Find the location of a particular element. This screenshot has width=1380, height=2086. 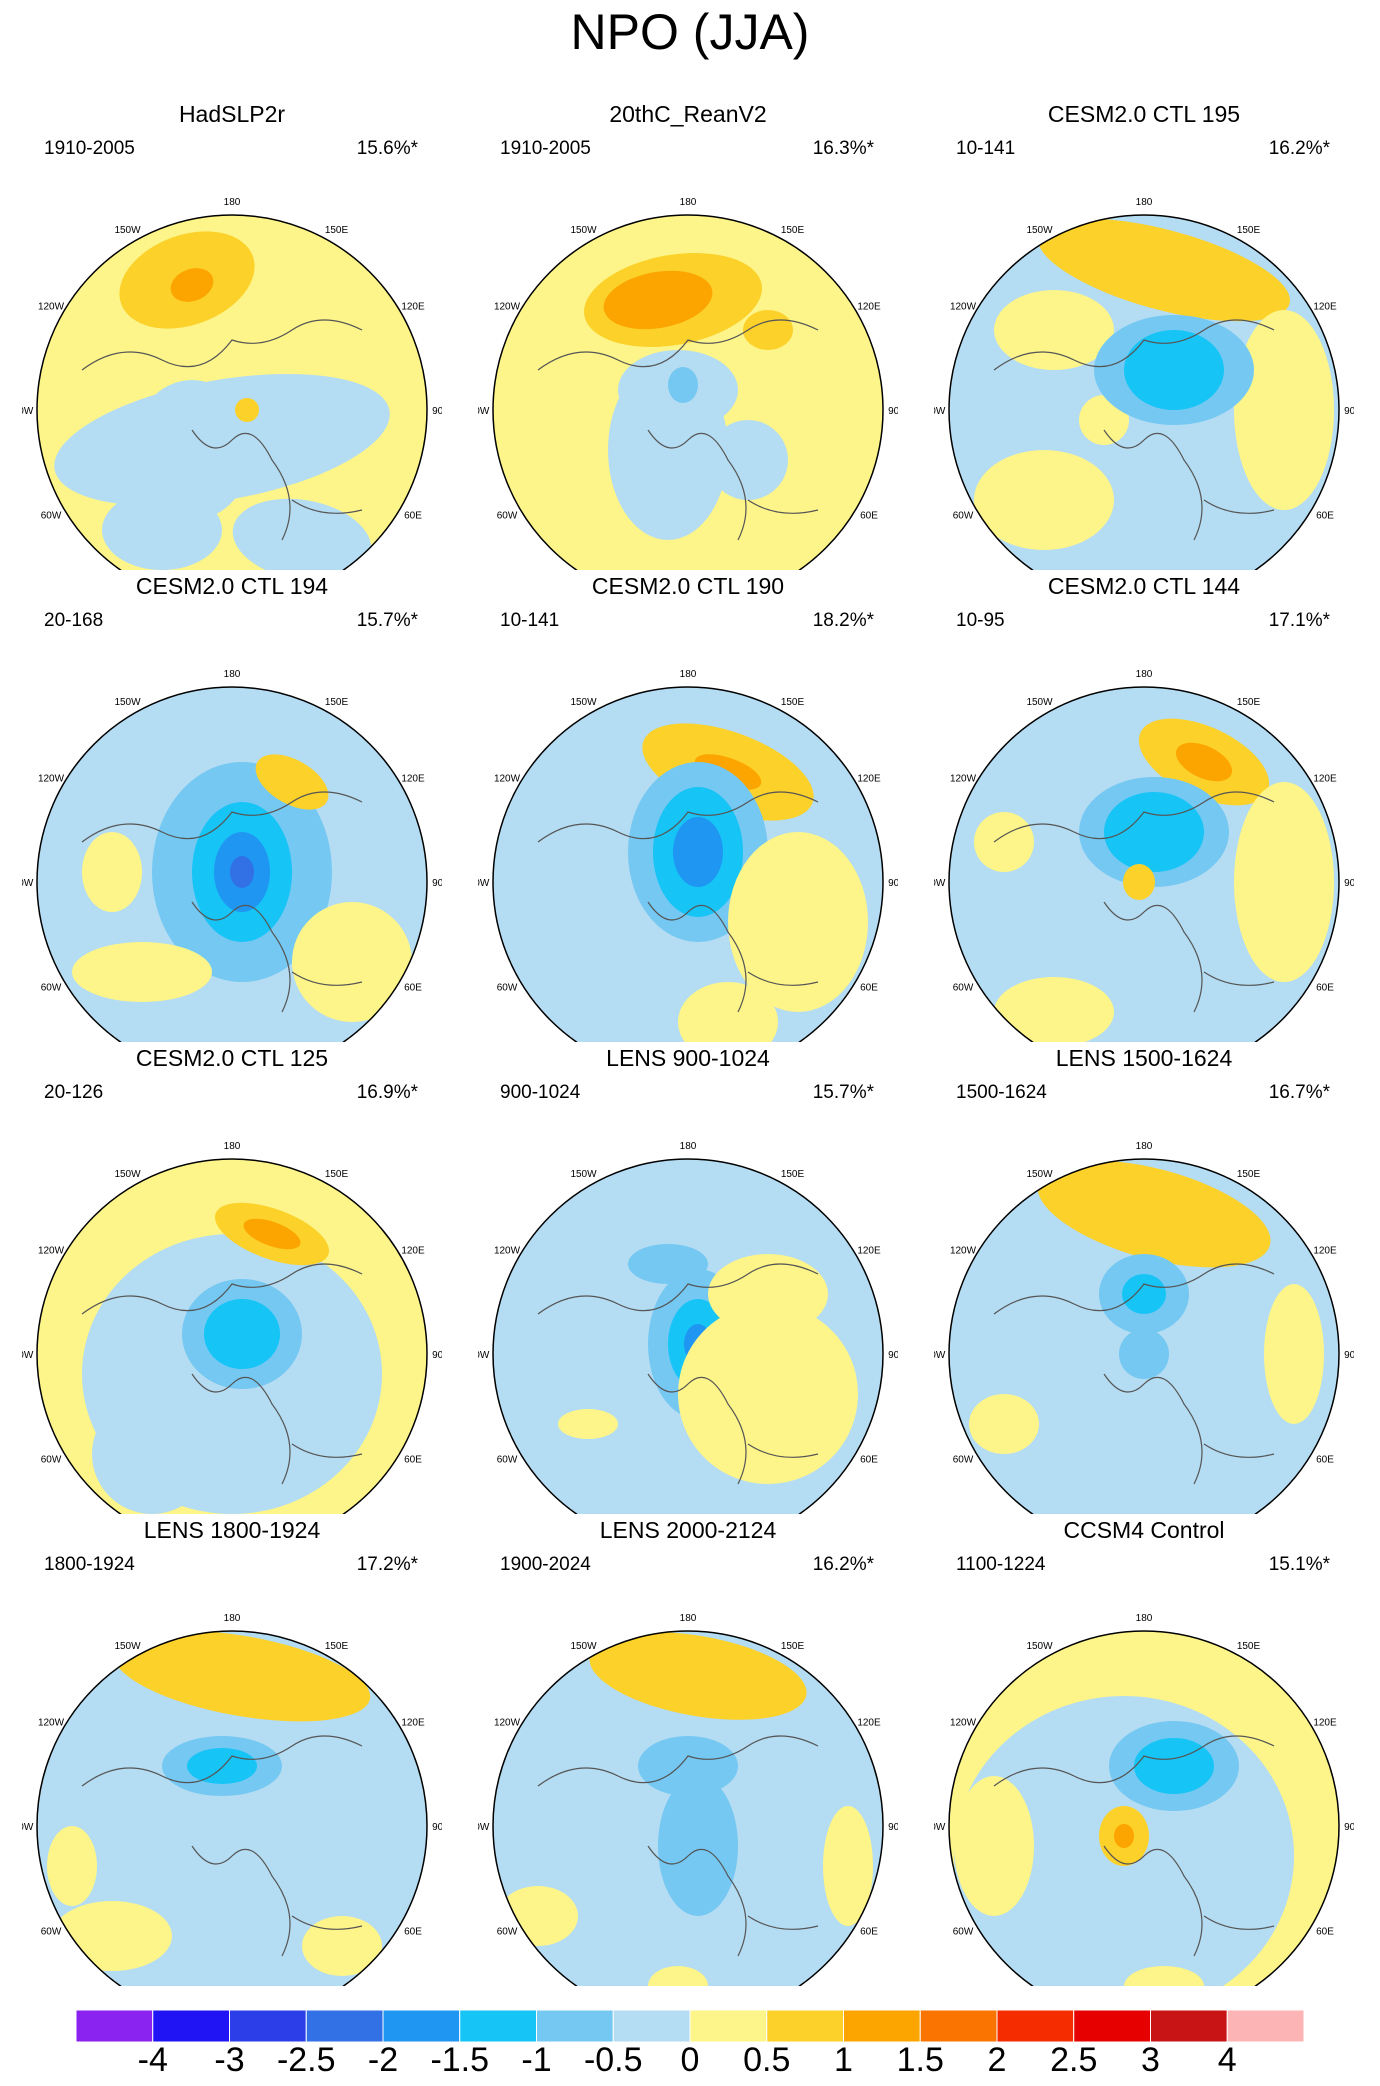

panel-years: 1910-2005 is located at coordinates (89, 148).